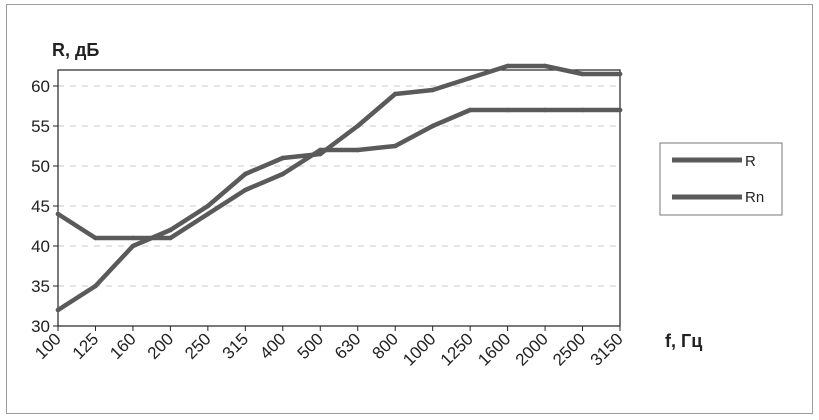 This screenshot has width=819, height=420. What do you see at coordinates (40, 206) in the screenshot?
I see `y-tick-label: 45` at bounding box center [40, 206].